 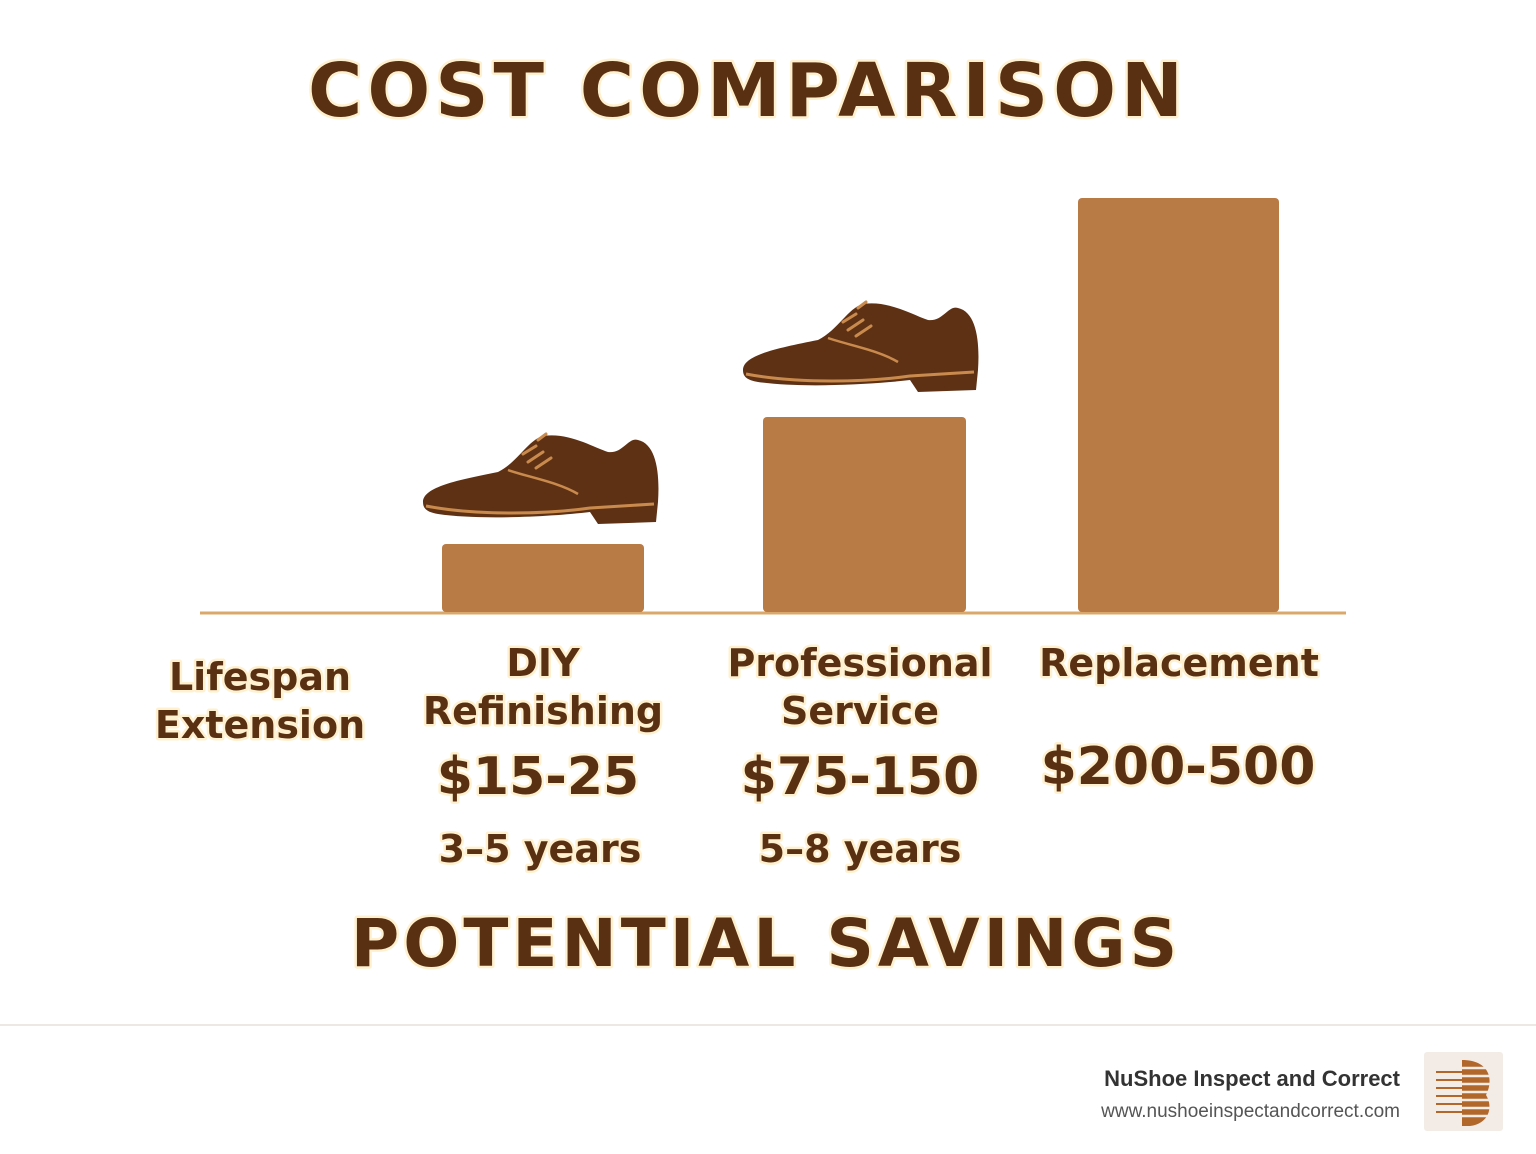 What do you see at coordinates (260, 677) in the screenshot?
I see `row-label: Lifespan` at bounding box center [260, 677].